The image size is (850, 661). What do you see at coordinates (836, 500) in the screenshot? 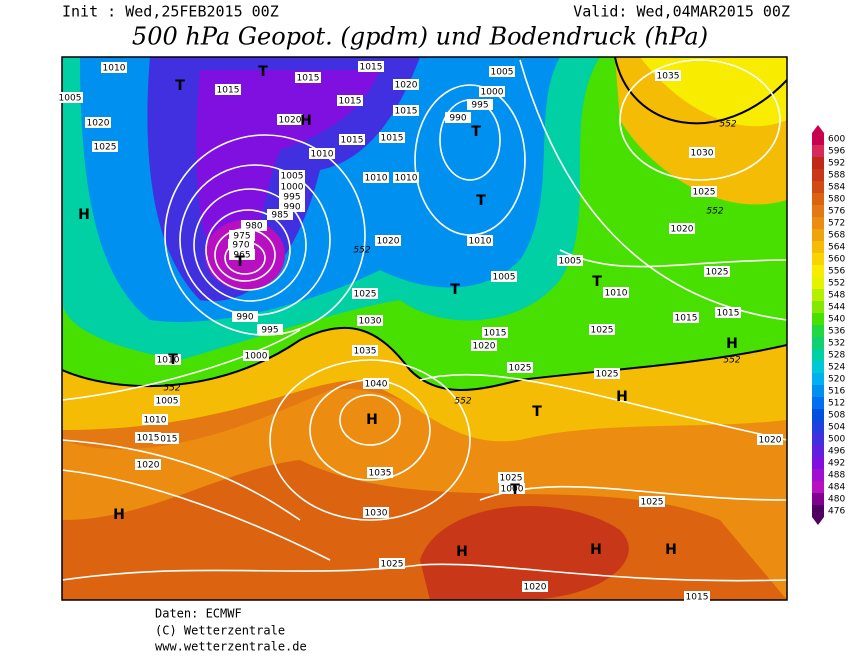
I see `legend-label: 480` at bounding box center [836, 500].